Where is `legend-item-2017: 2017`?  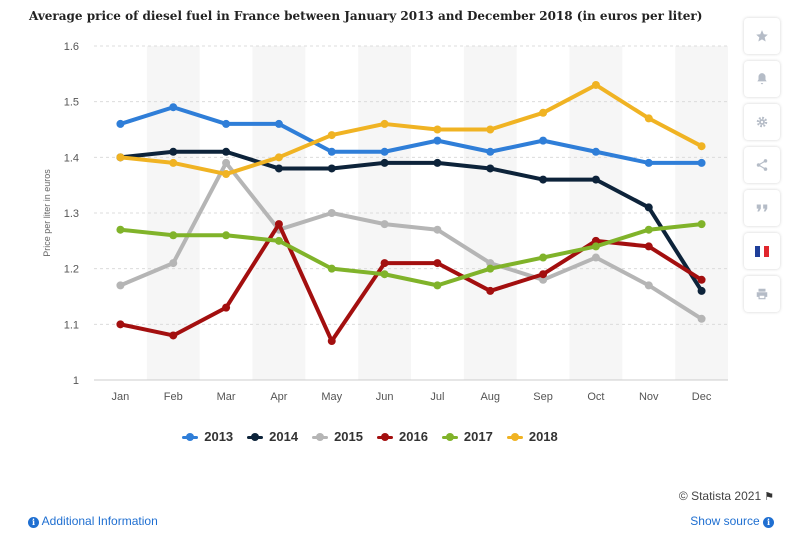 legend-item-2017: 2017 is located at coordinates (467, 436).